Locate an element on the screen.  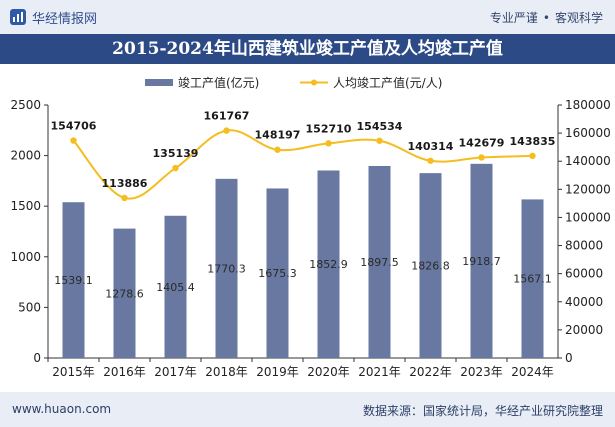
y-right-tick-label: 80000 is located at coordinates (584, 246).